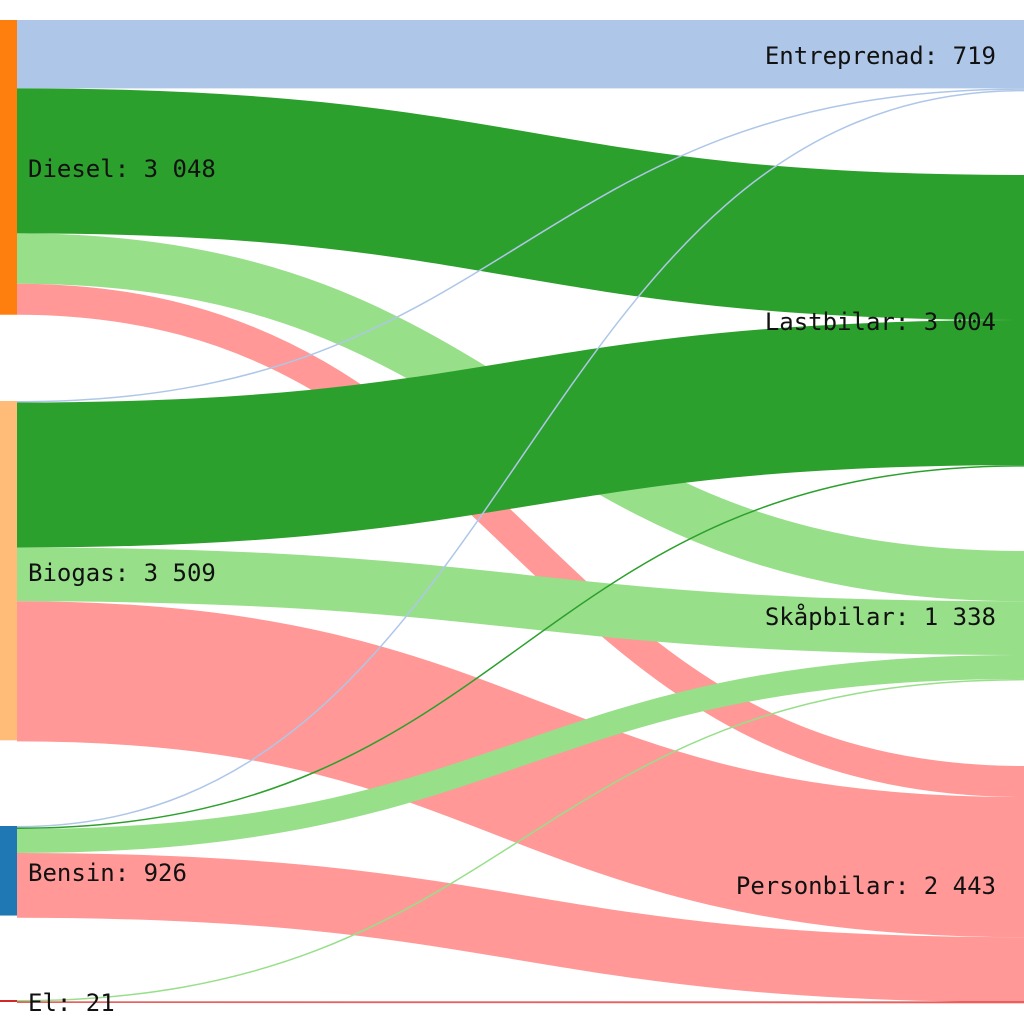 This screenshot has height=1024, width=1024. Describe the element at coordinates (122, 573) in the screenshot. I see `source-label-biogas: Biogas: 3 509` at that location.